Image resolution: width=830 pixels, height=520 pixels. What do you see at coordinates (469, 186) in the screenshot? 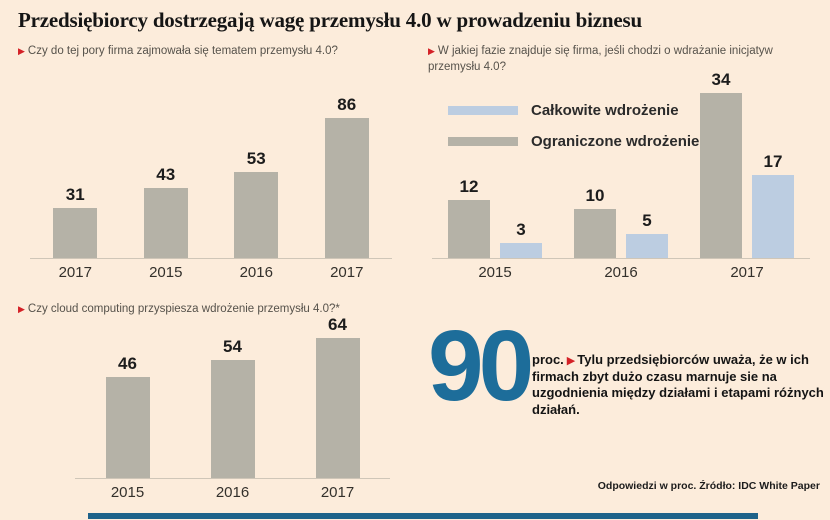
I see `bar-value-label: 12` at bounding box center [469, 186].